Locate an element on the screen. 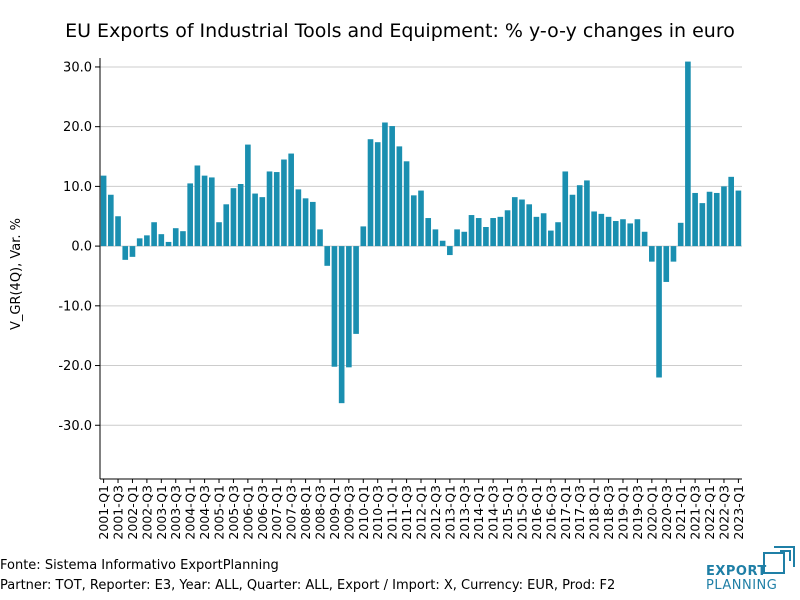 The height and width of the screenshot is (600, 800). x-tick-label: 2008-Q1 is located at coordinates (305, 512).